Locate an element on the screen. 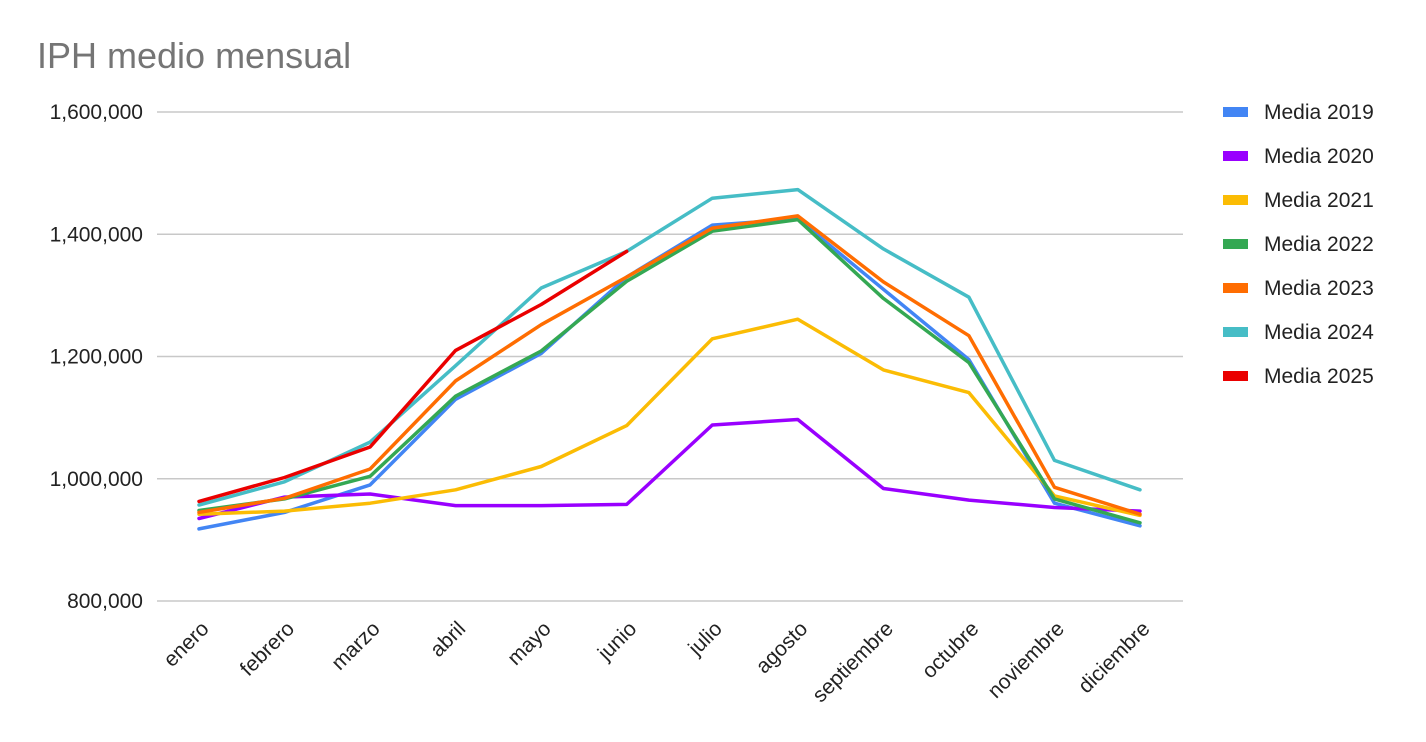 This screenshot has height=742, width=1426. y-tick-label: 1,000,000 is located at coordinates (96, 479).